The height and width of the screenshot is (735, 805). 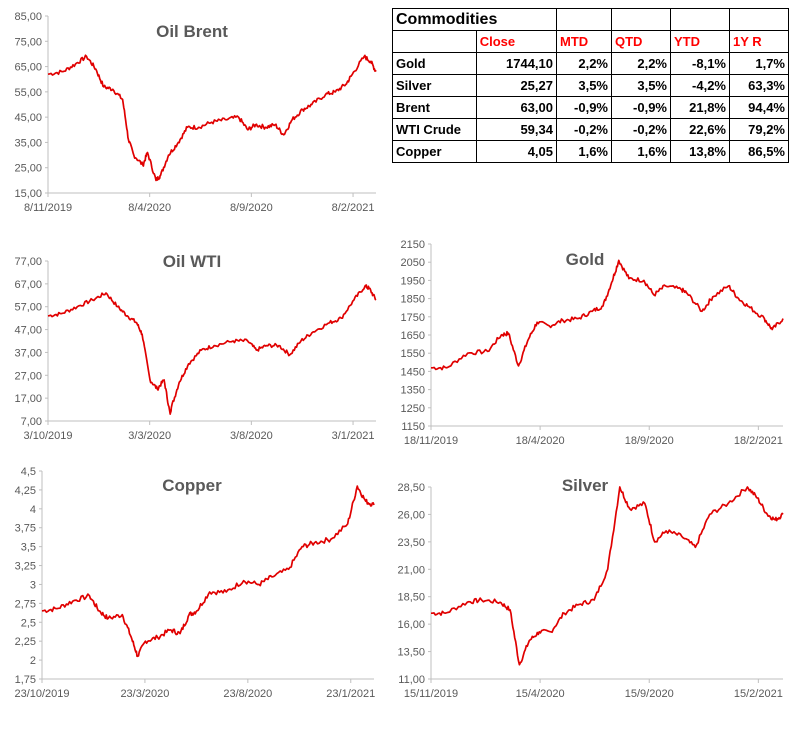 What do you see at coordinates (649, 694) in the screenshot?
I see `x-tick-label: 15/9/2020` at bounding box center [649, 694].